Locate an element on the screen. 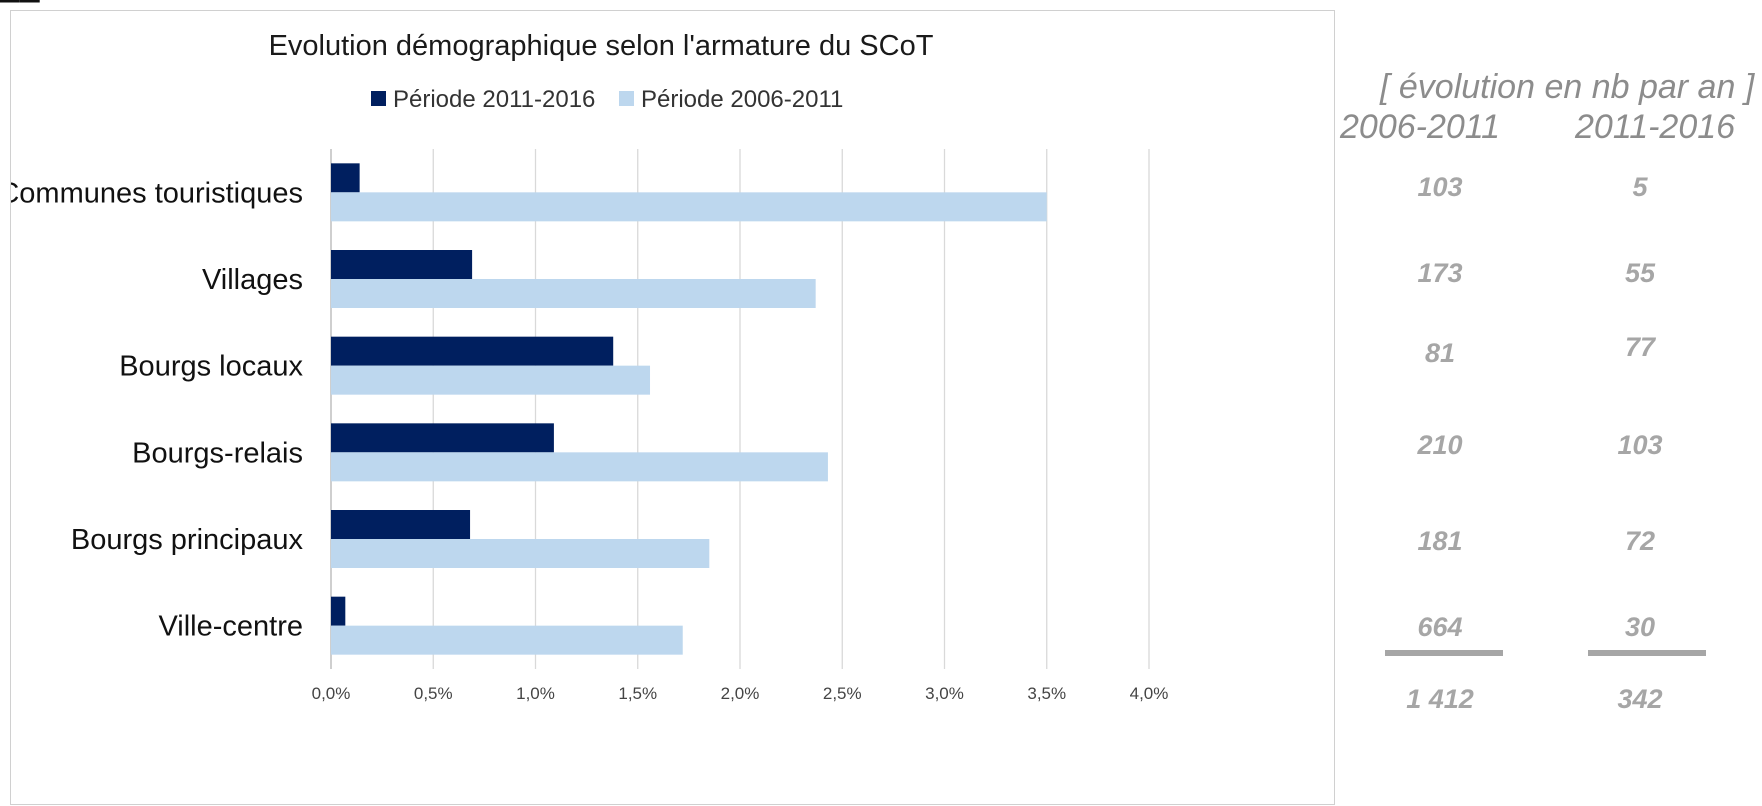 Image resolution: width=1762 pixels, height=806 pixels. total-rule-2006 is located at coordinates (1444, 653).